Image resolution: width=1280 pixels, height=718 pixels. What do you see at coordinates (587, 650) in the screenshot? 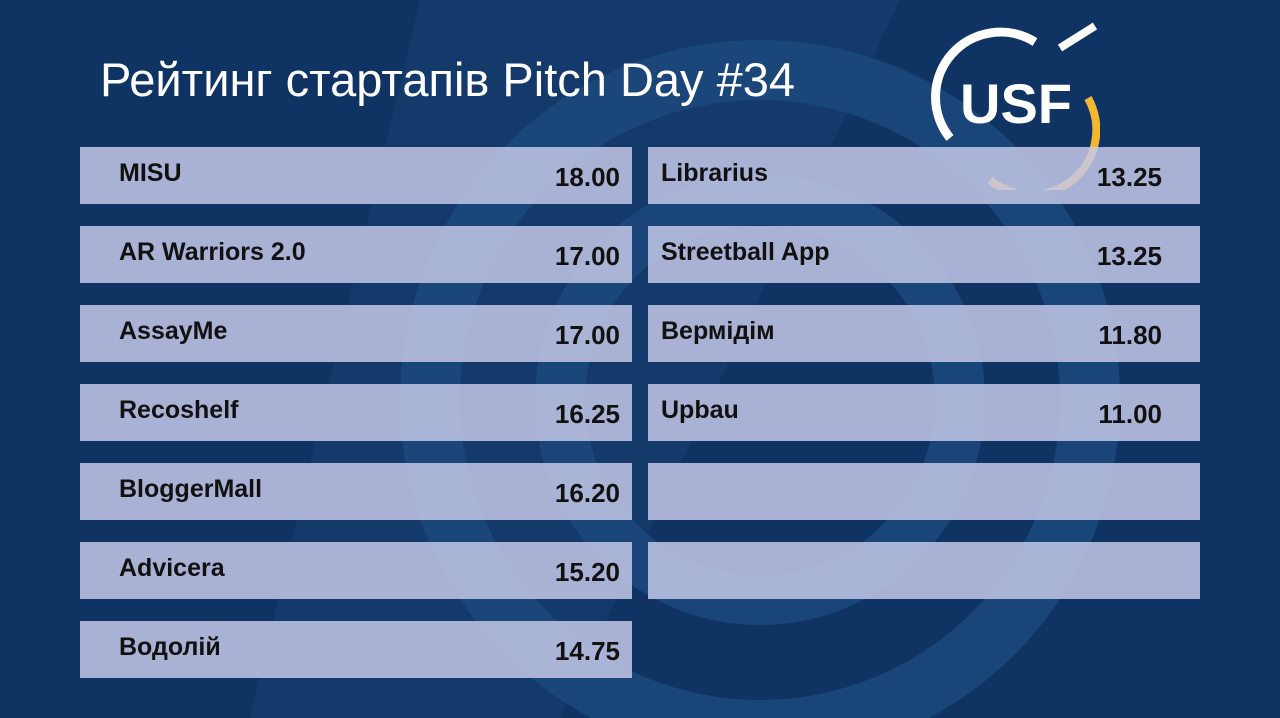
I see `startup-score: 14.75` at bounding box center [587, 650].